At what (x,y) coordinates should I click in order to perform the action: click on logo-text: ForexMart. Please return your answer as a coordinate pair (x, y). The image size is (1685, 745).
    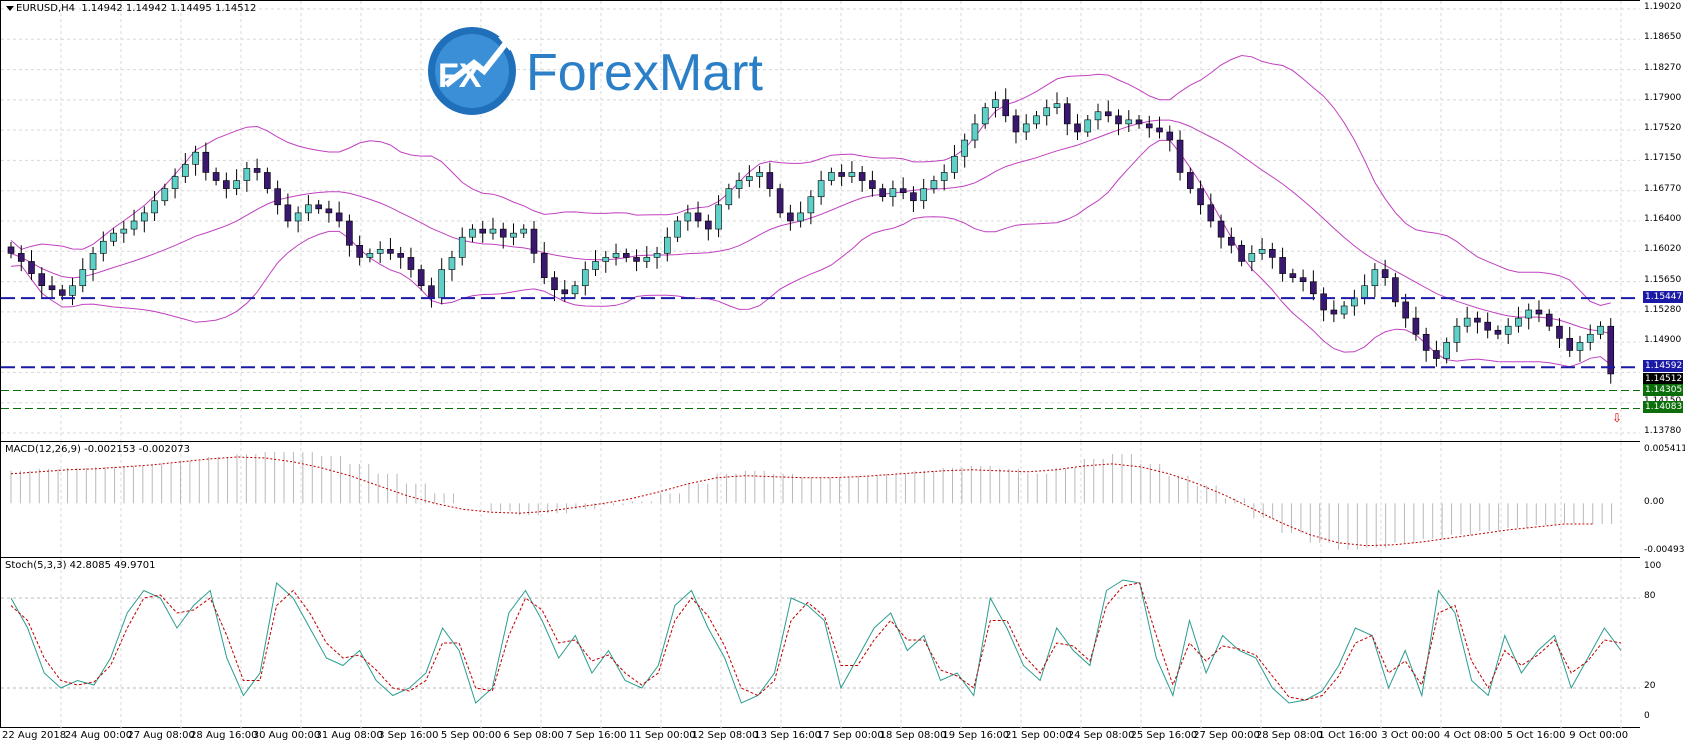
    Looking at the image, I should click on (644, 73).